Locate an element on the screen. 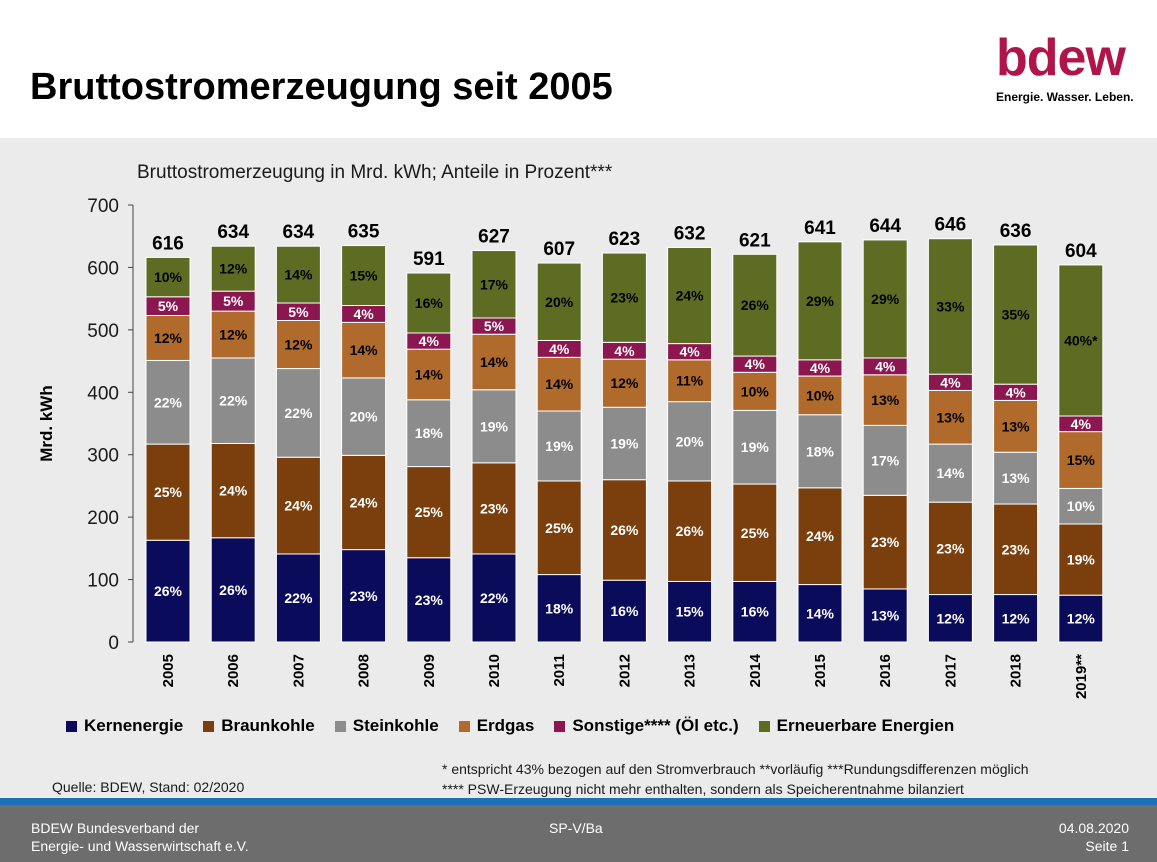  bar-total-label: 641 is located at coordinates (820, 228).